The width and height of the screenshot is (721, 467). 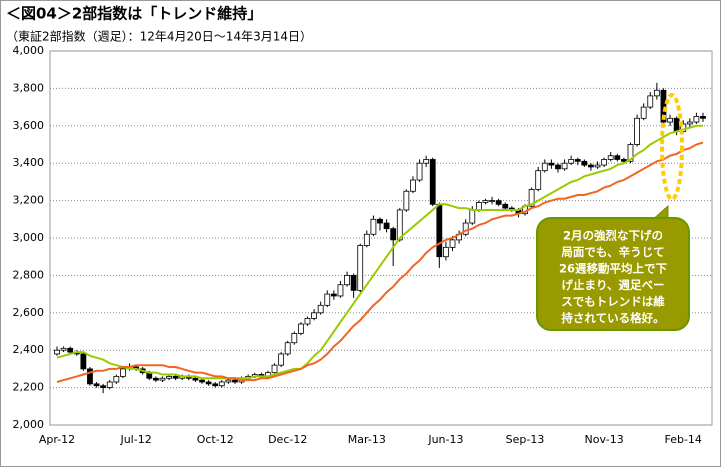 What do you see at coordinates (613, 269) in the screenshot?
I see `annotation-text: 26週移動平均上で下` at bounding box center [613, 269].